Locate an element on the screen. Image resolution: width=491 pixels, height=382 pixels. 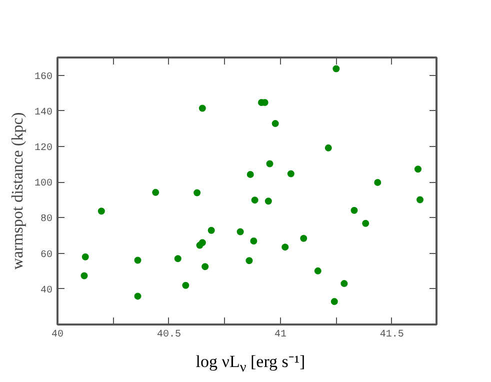
x-tick-label: 41.5 is located at coordinates (392, 335).